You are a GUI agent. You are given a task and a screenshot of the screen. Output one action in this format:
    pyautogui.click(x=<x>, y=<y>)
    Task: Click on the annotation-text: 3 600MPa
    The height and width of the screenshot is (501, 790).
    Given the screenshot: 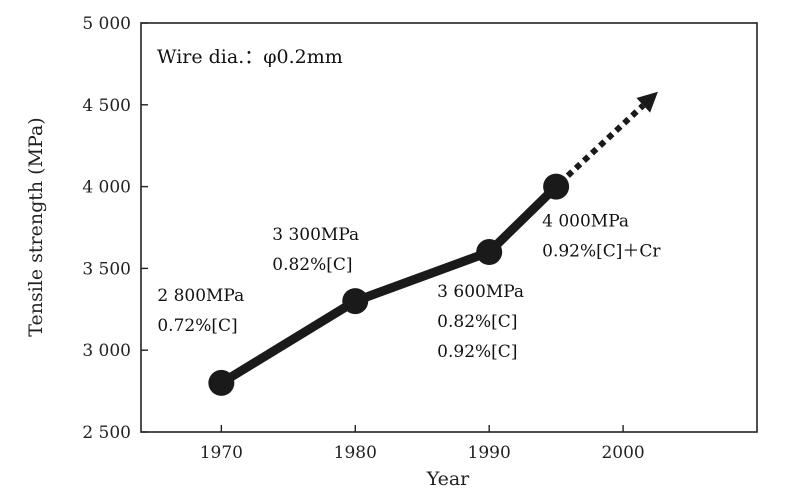 What is the action you would take?
    pyautogui.click(x=480, y=292)
    